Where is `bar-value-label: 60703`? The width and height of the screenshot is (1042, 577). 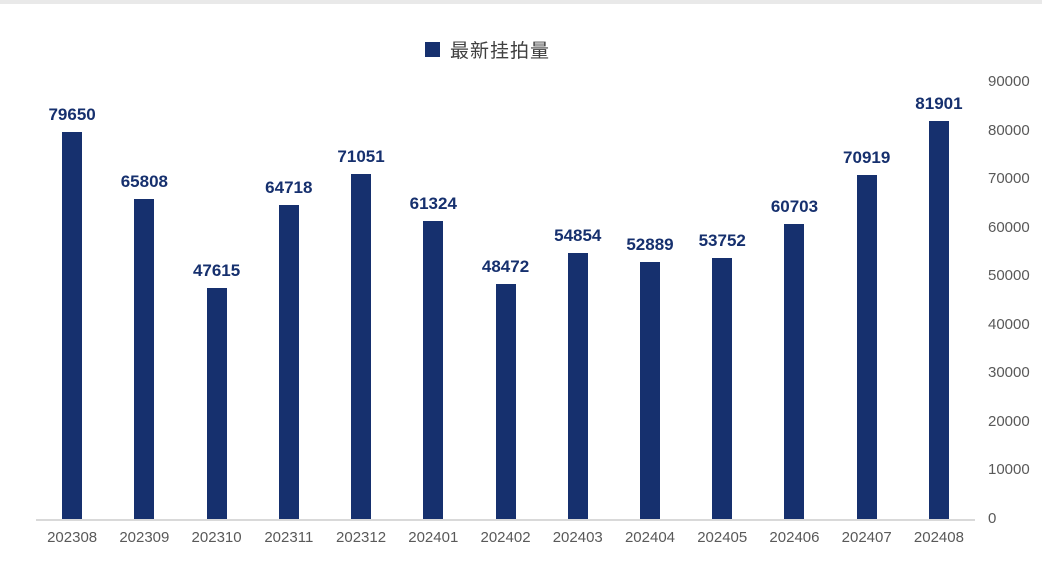
bar-value-label: 60703 is located at coordinates (794, 207).